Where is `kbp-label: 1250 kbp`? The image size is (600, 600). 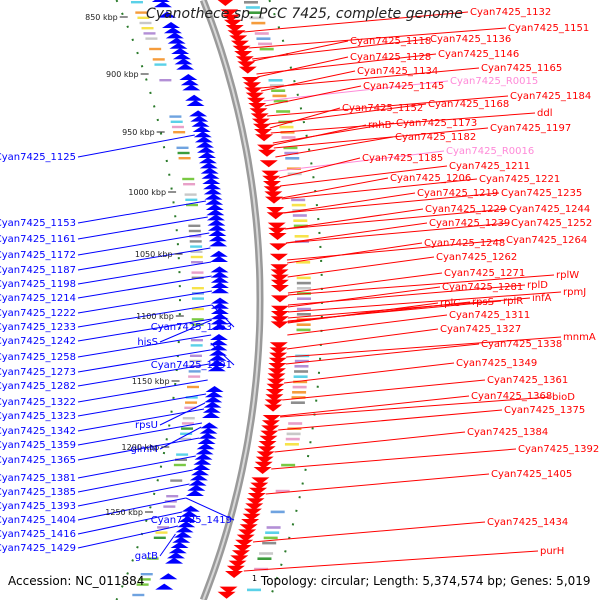
kbp-label: 1250 kbp is located at coordinates (124, 512).